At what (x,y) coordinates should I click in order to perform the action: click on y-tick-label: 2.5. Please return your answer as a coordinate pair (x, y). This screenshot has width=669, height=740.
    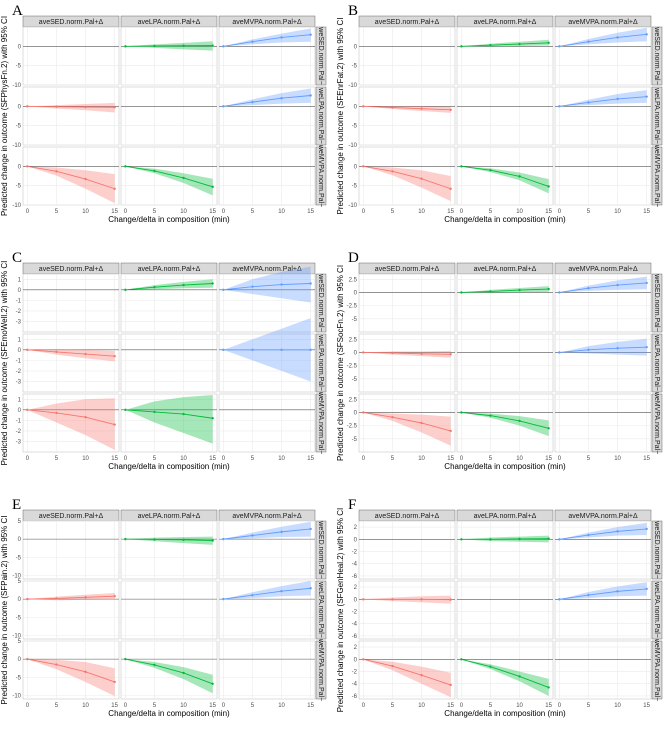
    Looking at the image, I should click on (353, 340).